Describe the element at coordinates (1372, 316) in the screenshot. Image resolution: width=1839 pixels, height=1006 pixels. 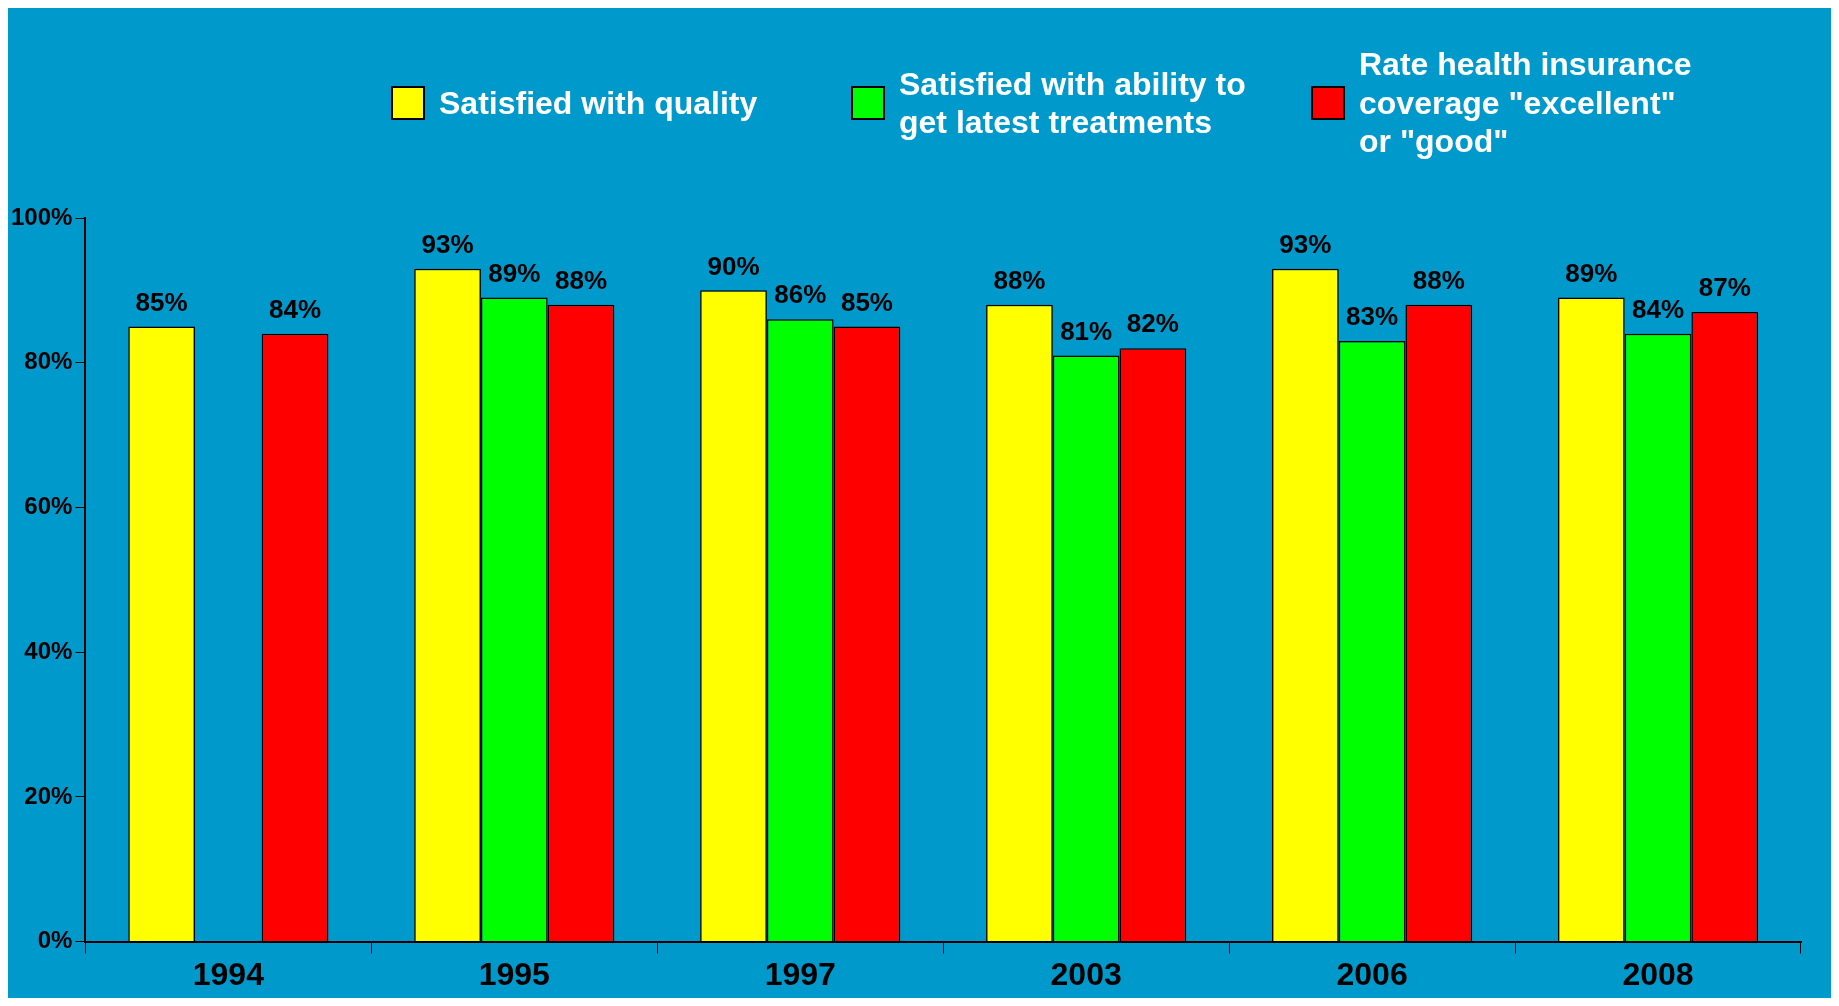
I see `data-label: 83%` at that location.